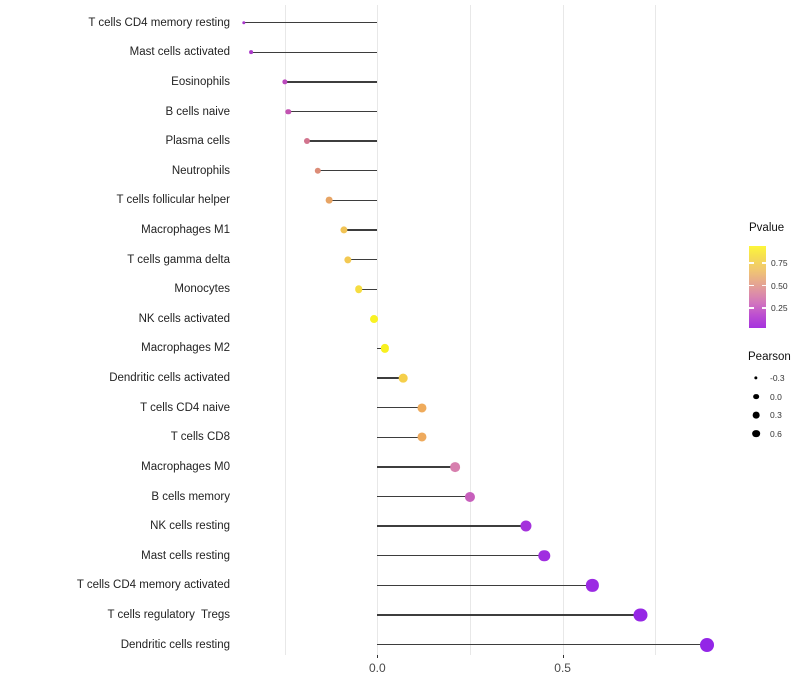  What do you see at coordinates (377, 668) in the screenshot?
I see `x-tick-label: 0.0` at bounding box center [377, 668].